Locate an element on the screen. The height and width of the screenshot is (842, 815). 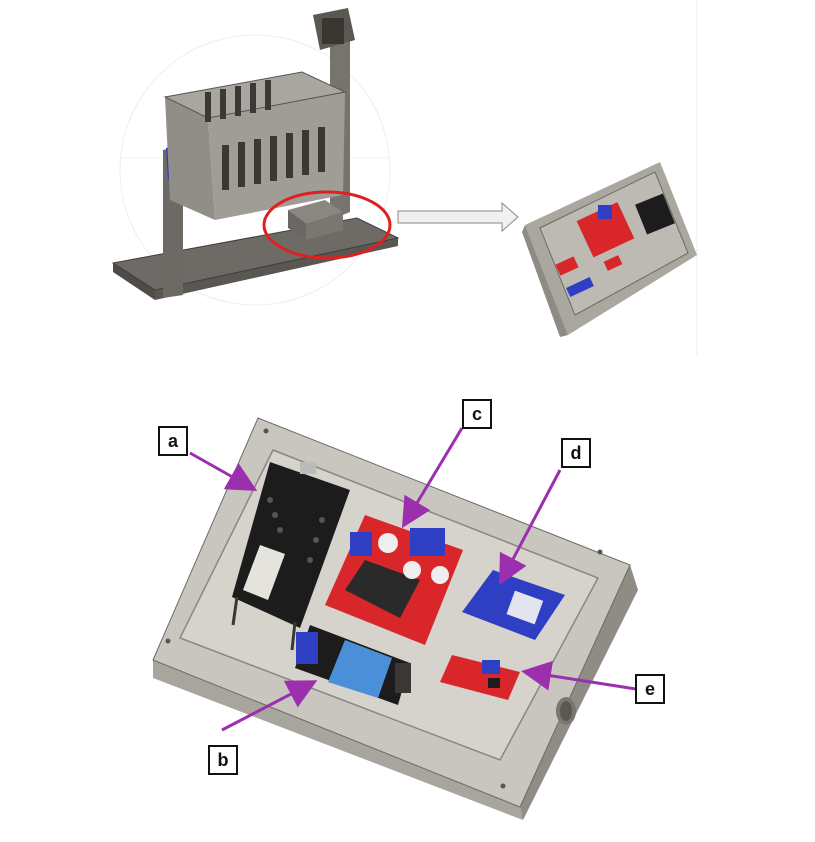
enclosure-thumbnail is located at coordinates (610, 177).